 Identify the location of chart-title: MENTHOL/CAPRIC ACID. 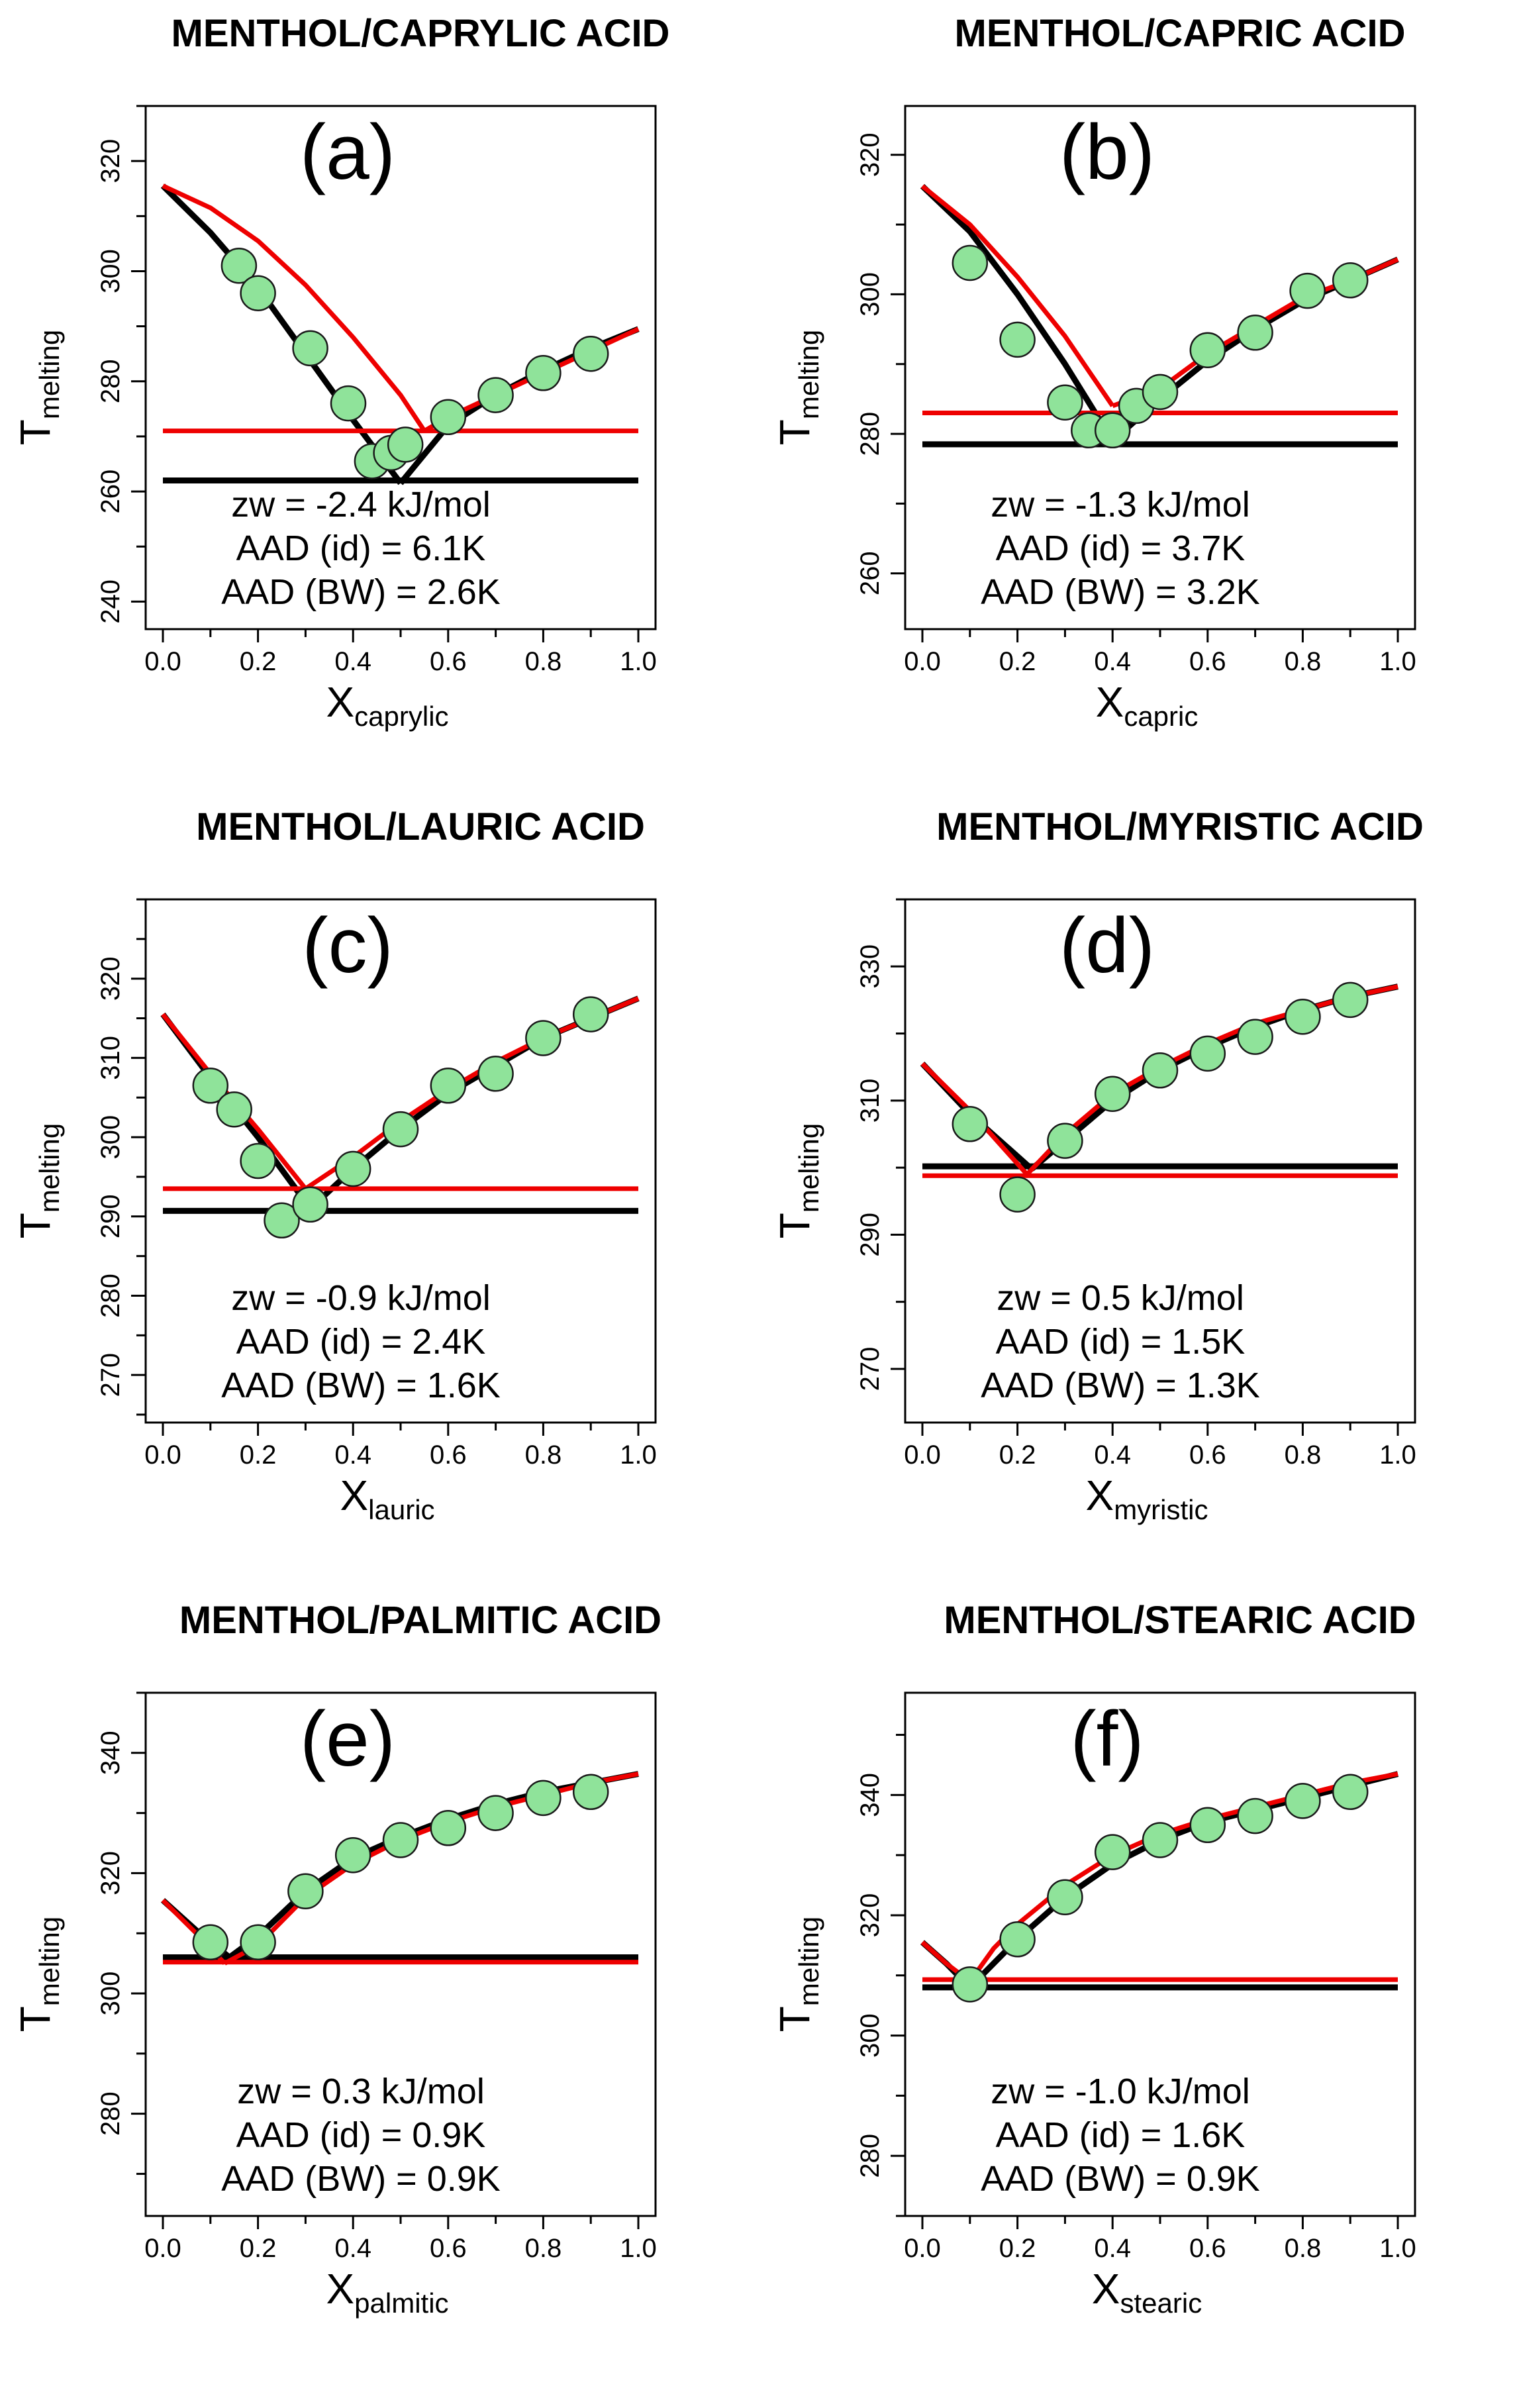
(1180, 33).